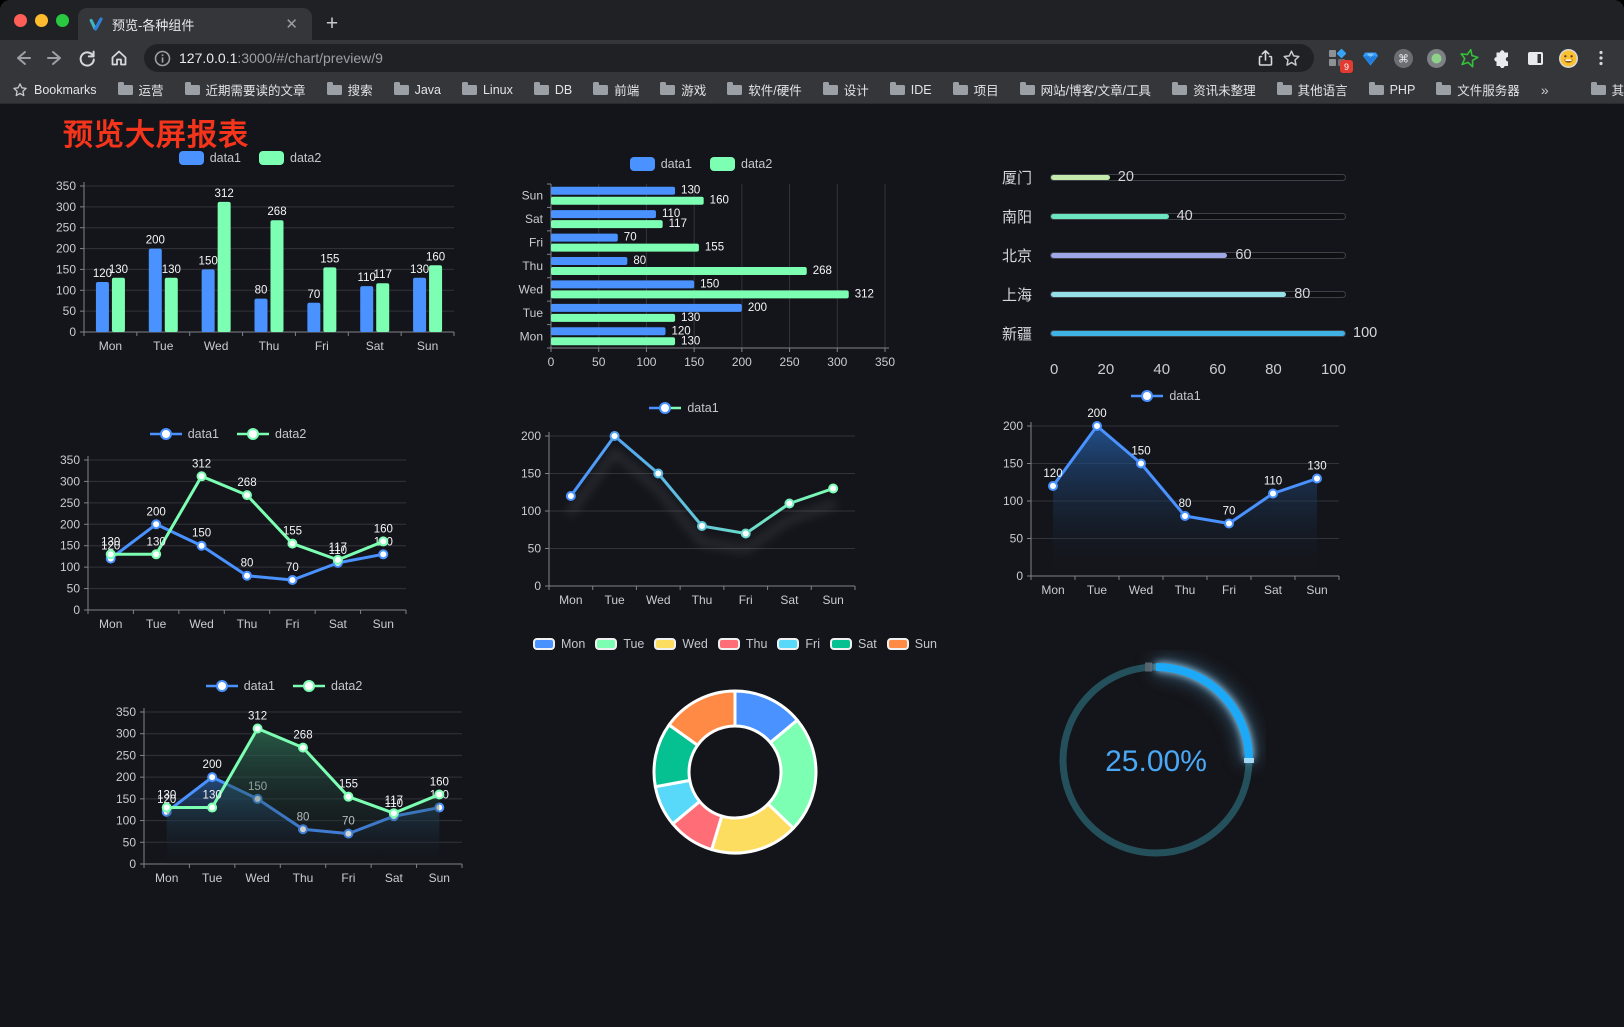 The width and height of the screenshot is (1624, 1027). I want to click on legend-item: Mon, so click(558, 644).